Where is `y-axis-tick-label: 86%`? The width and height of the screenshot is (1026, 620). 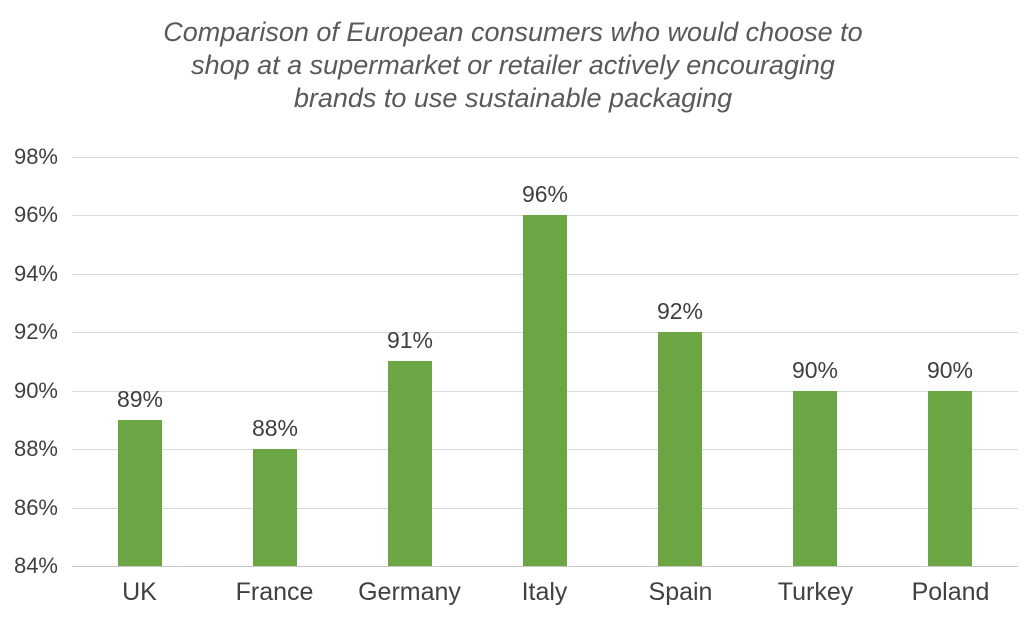
y-axis-tick-label: 86% is located at coordinates (35, 507).